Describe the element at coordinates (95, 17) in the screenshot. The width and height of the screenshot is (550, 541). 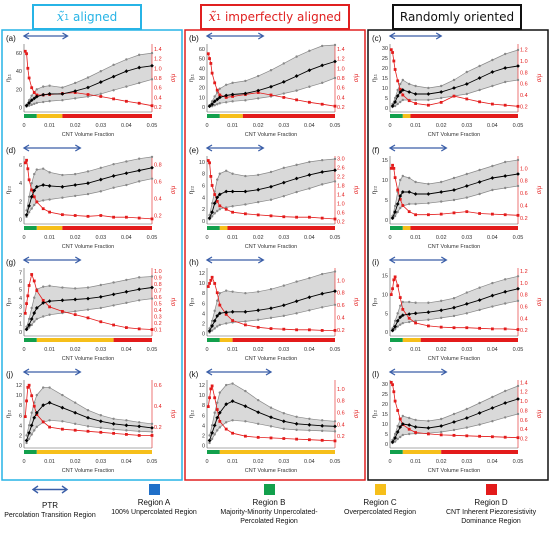
I see `header-aligned-label: aligned` at that location.